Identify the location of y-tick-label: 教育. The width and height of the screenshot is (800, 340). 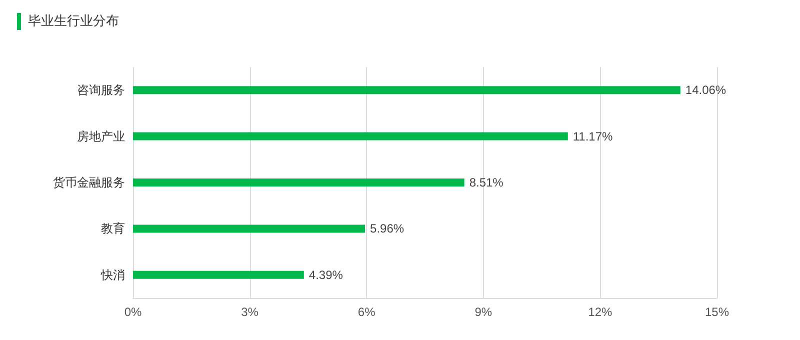
(113, 229).